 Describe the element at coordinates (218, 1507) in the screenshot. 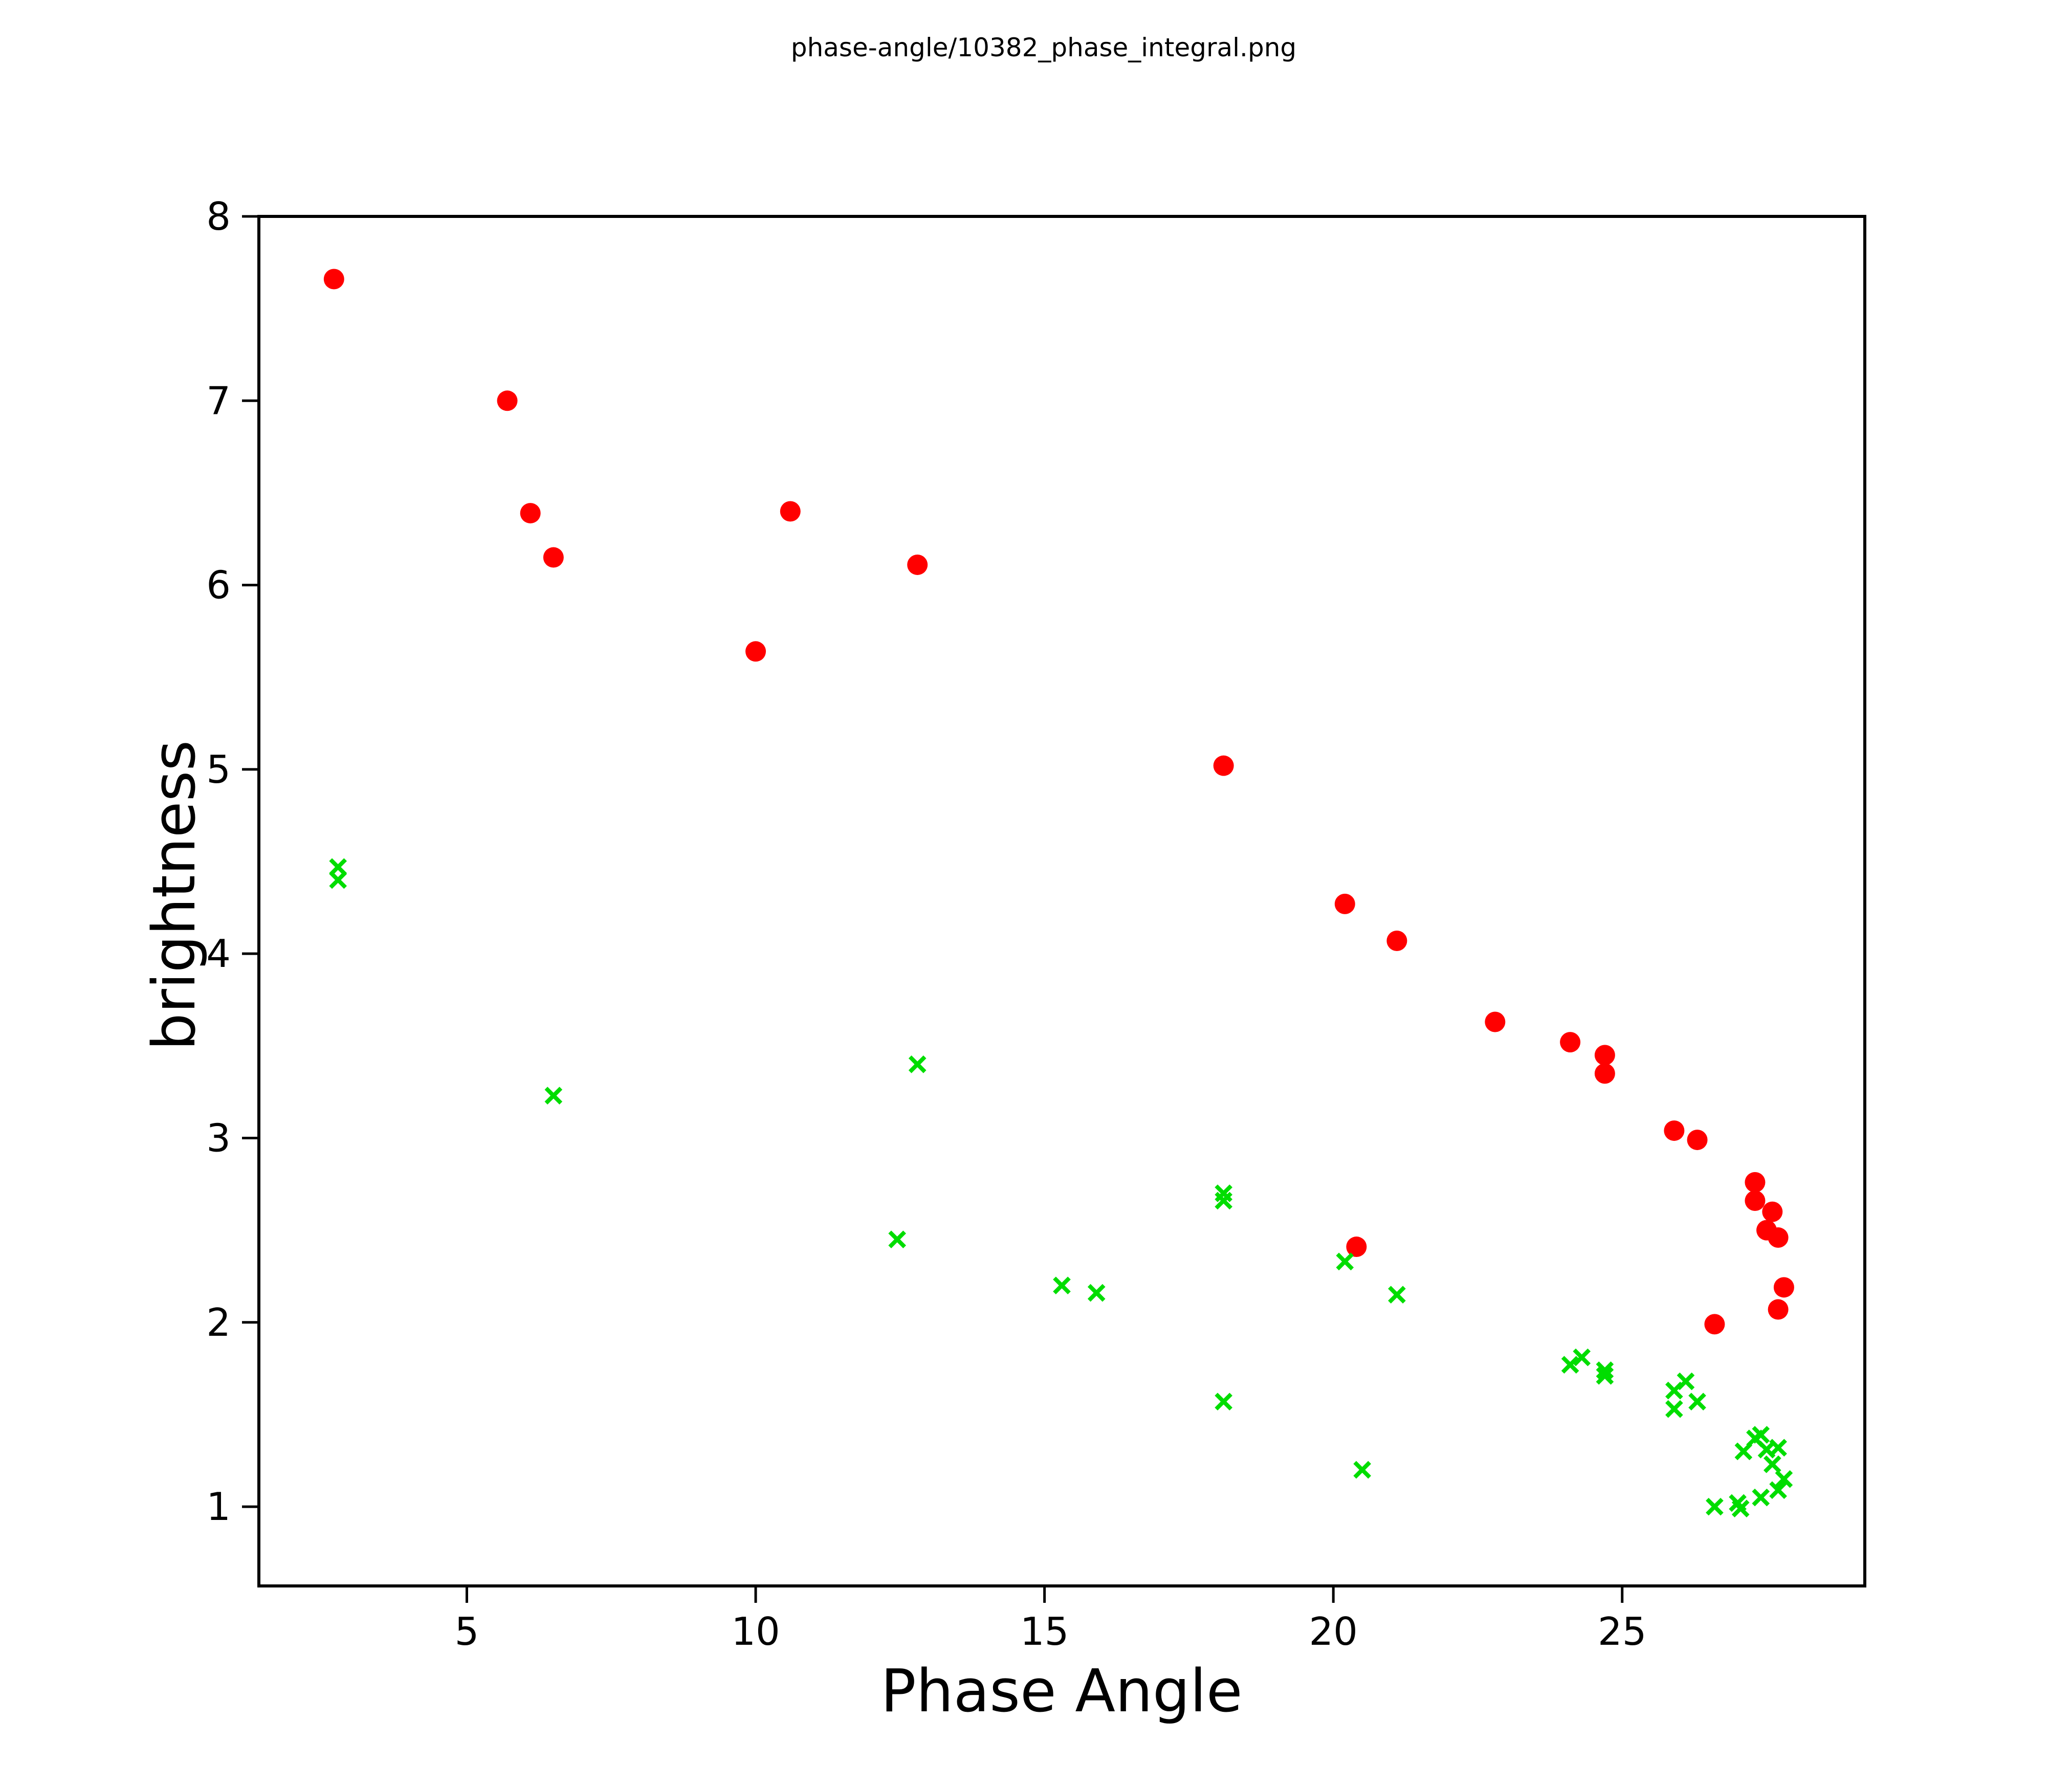

I see `y-tick-label: 1` at that location.